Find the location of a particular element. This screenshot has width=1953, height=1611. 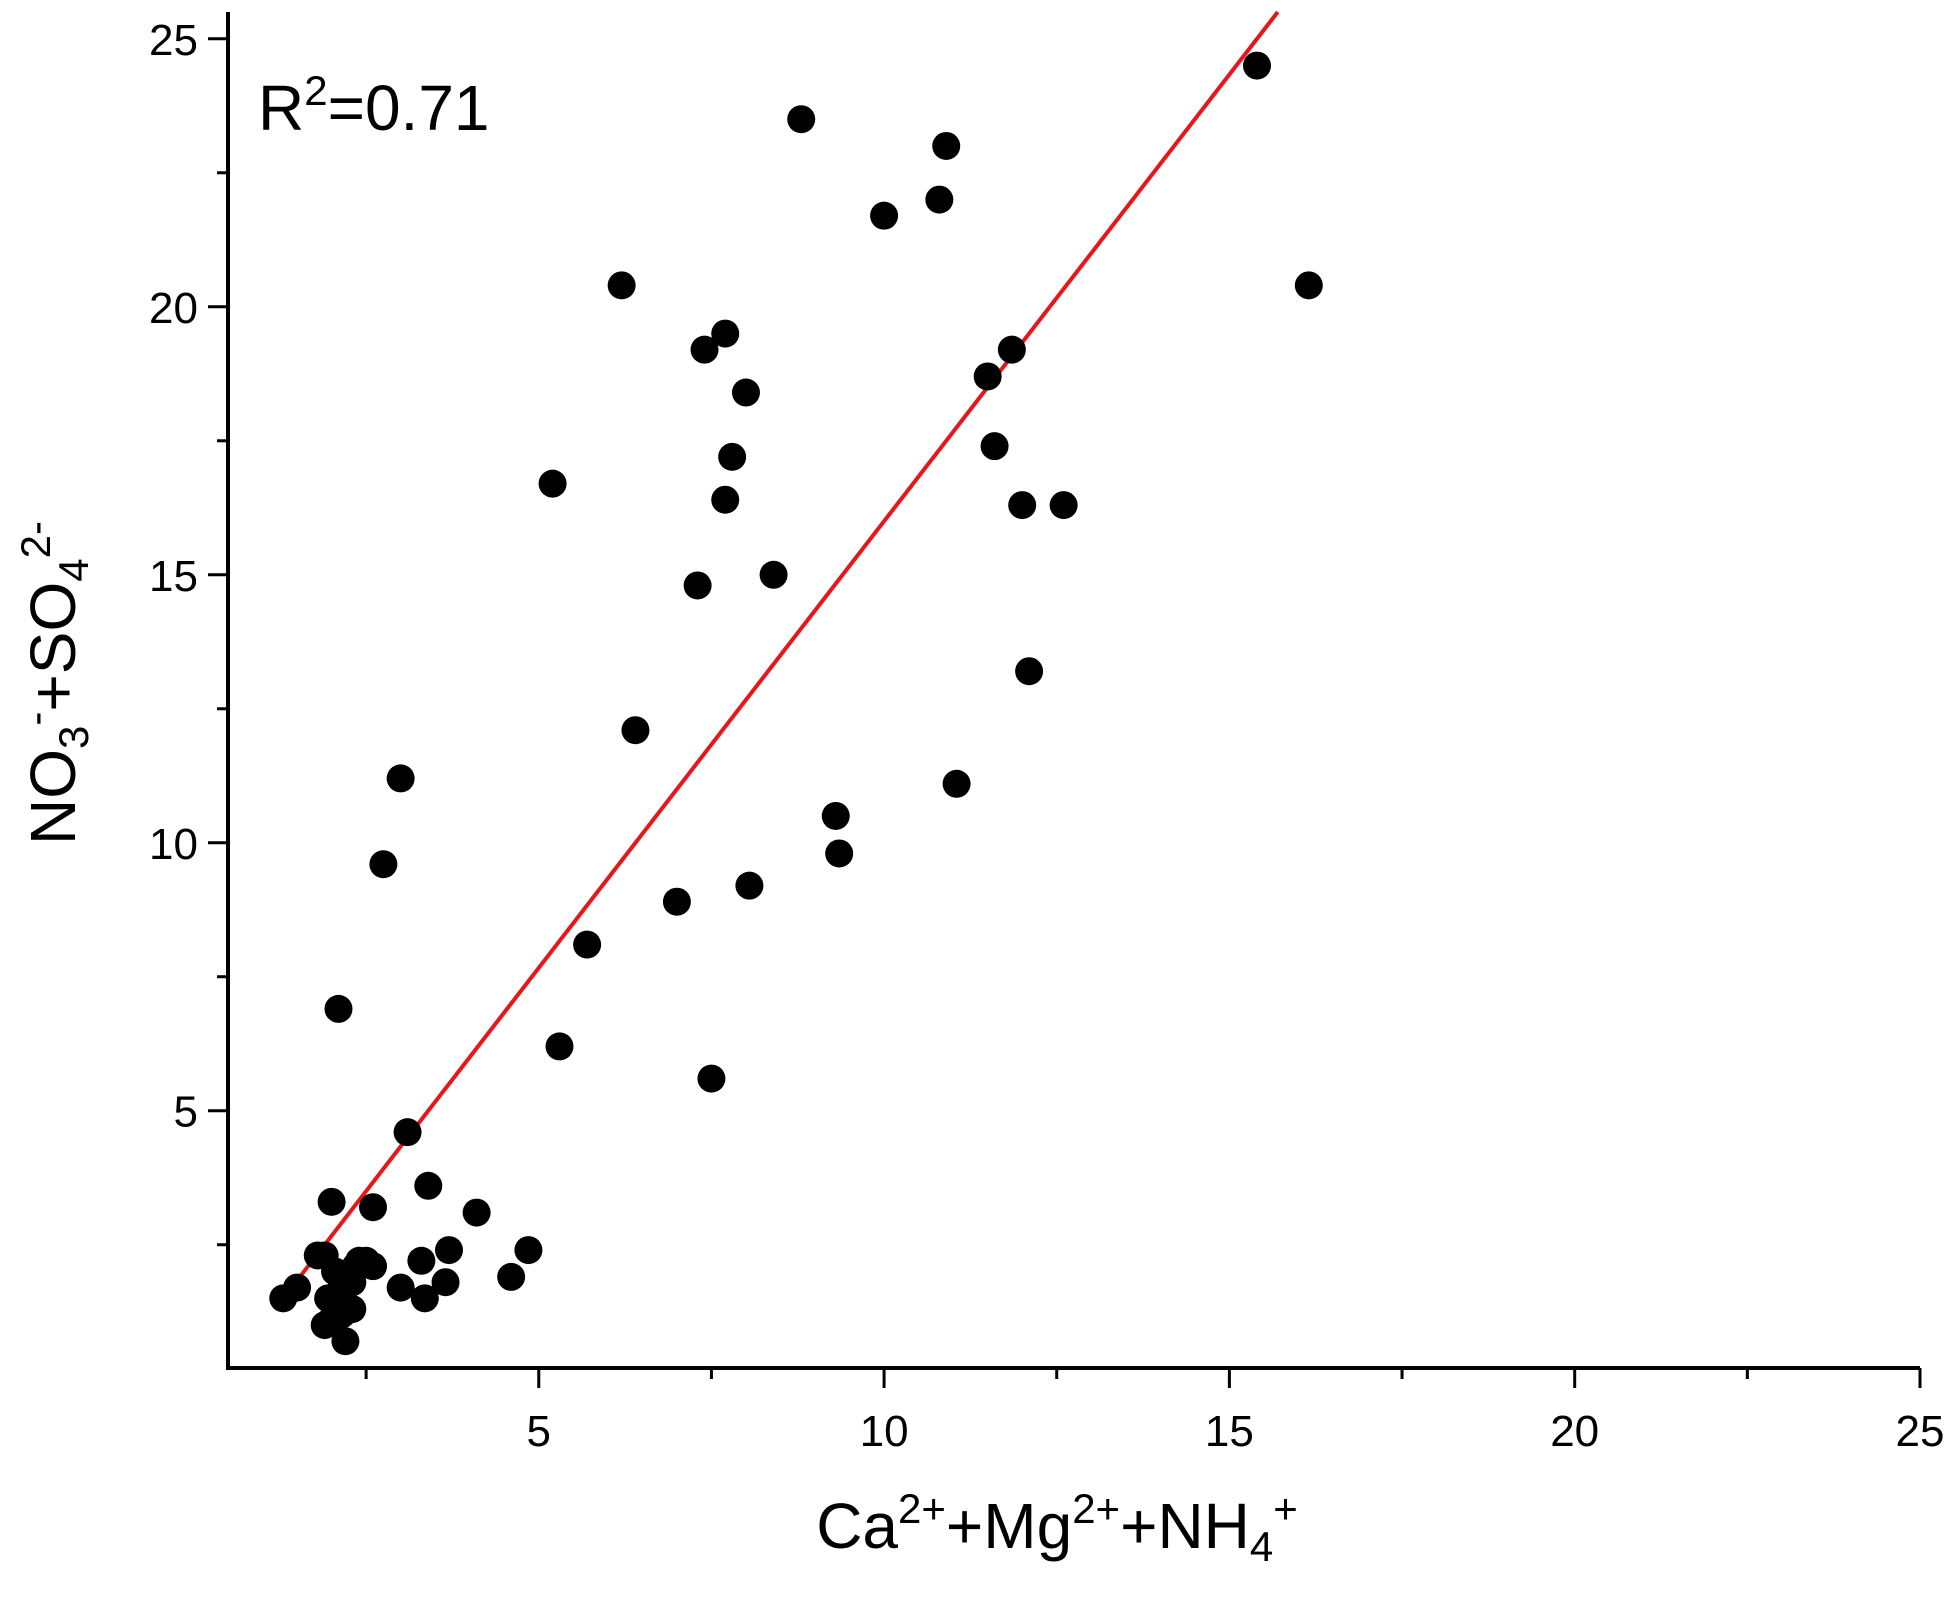

label-part: Ca is located at coordinates (857, 1526).